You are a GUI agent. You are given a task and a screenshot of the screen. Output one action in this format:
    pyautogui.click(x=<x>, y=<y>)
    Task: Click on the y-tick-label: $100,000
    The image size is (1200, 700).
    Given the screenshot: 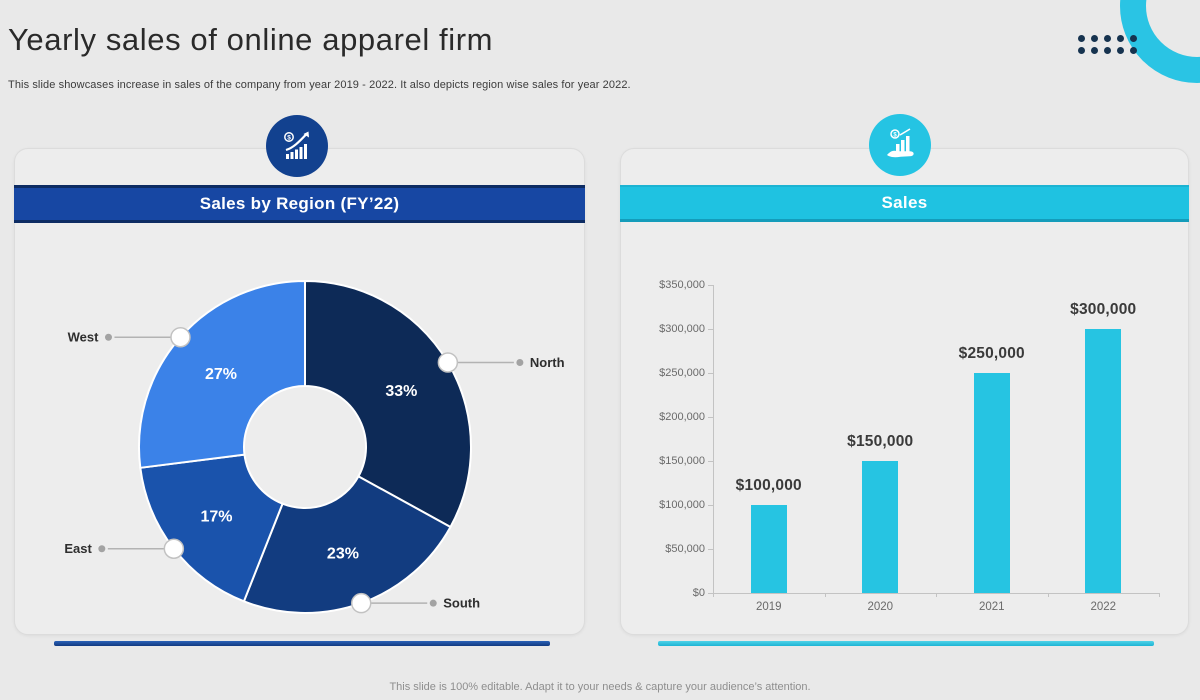 What is the action you would take?
    pyautogui.click(x=682, y=505)
    